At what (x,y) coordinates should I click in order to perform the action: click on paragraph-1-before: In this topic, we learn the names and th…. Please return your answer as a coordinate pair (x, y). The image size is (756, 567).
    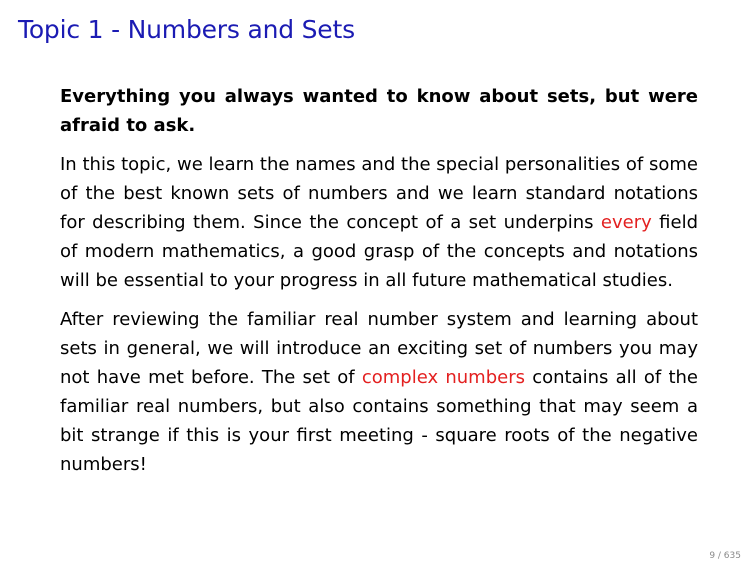
    Looking at the image, I should click on (379, 193).